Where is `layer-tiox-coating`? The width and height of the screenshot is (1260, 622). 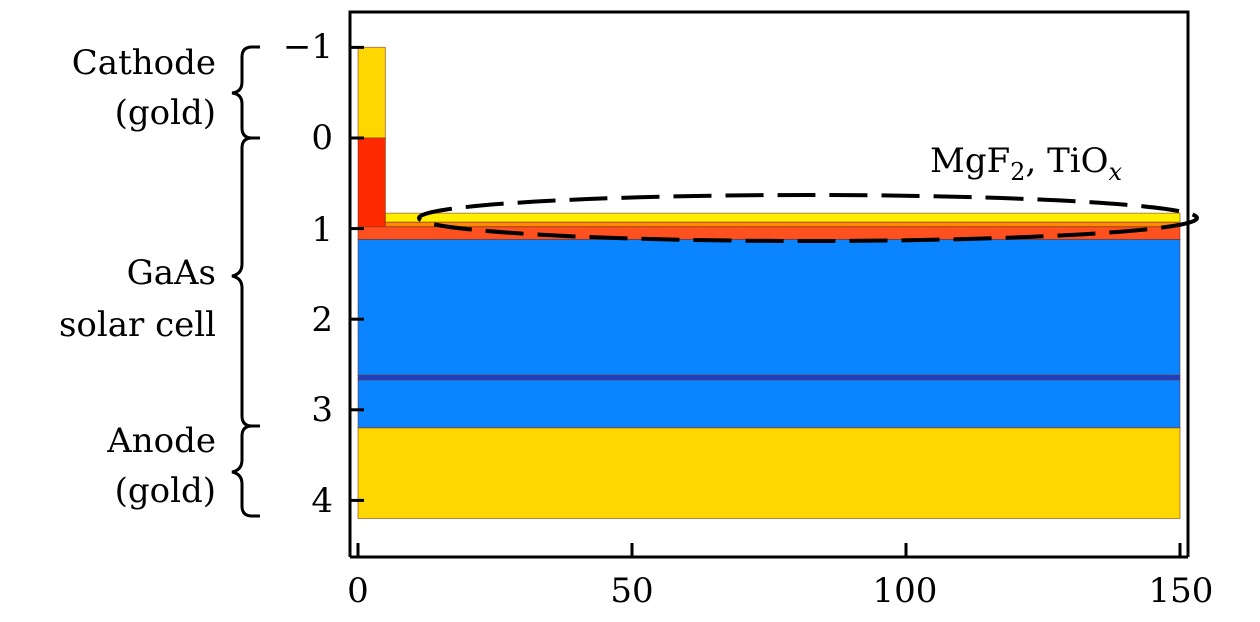
layer-tiox-coating is located at coordinates (782, 224).